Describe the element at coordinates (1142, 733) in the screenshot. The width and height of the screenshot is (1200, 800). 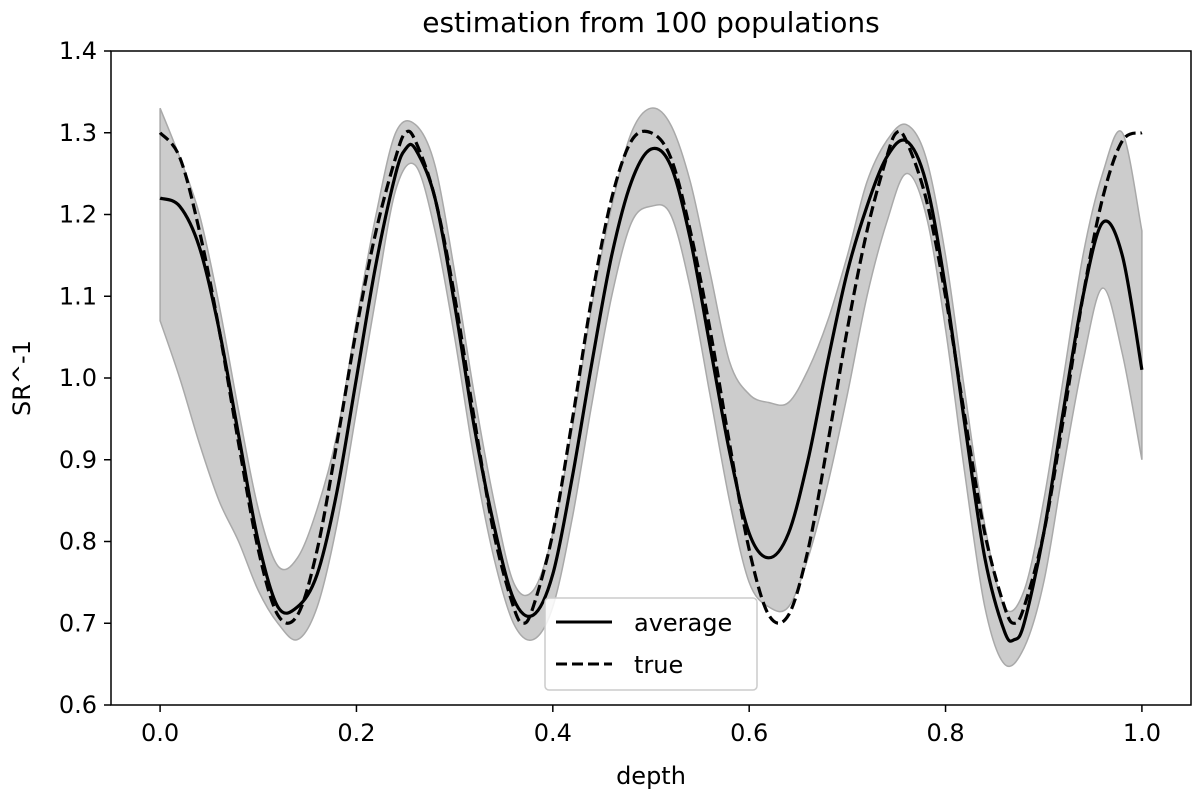
I see `x-tick-label: 1.0` at that location.